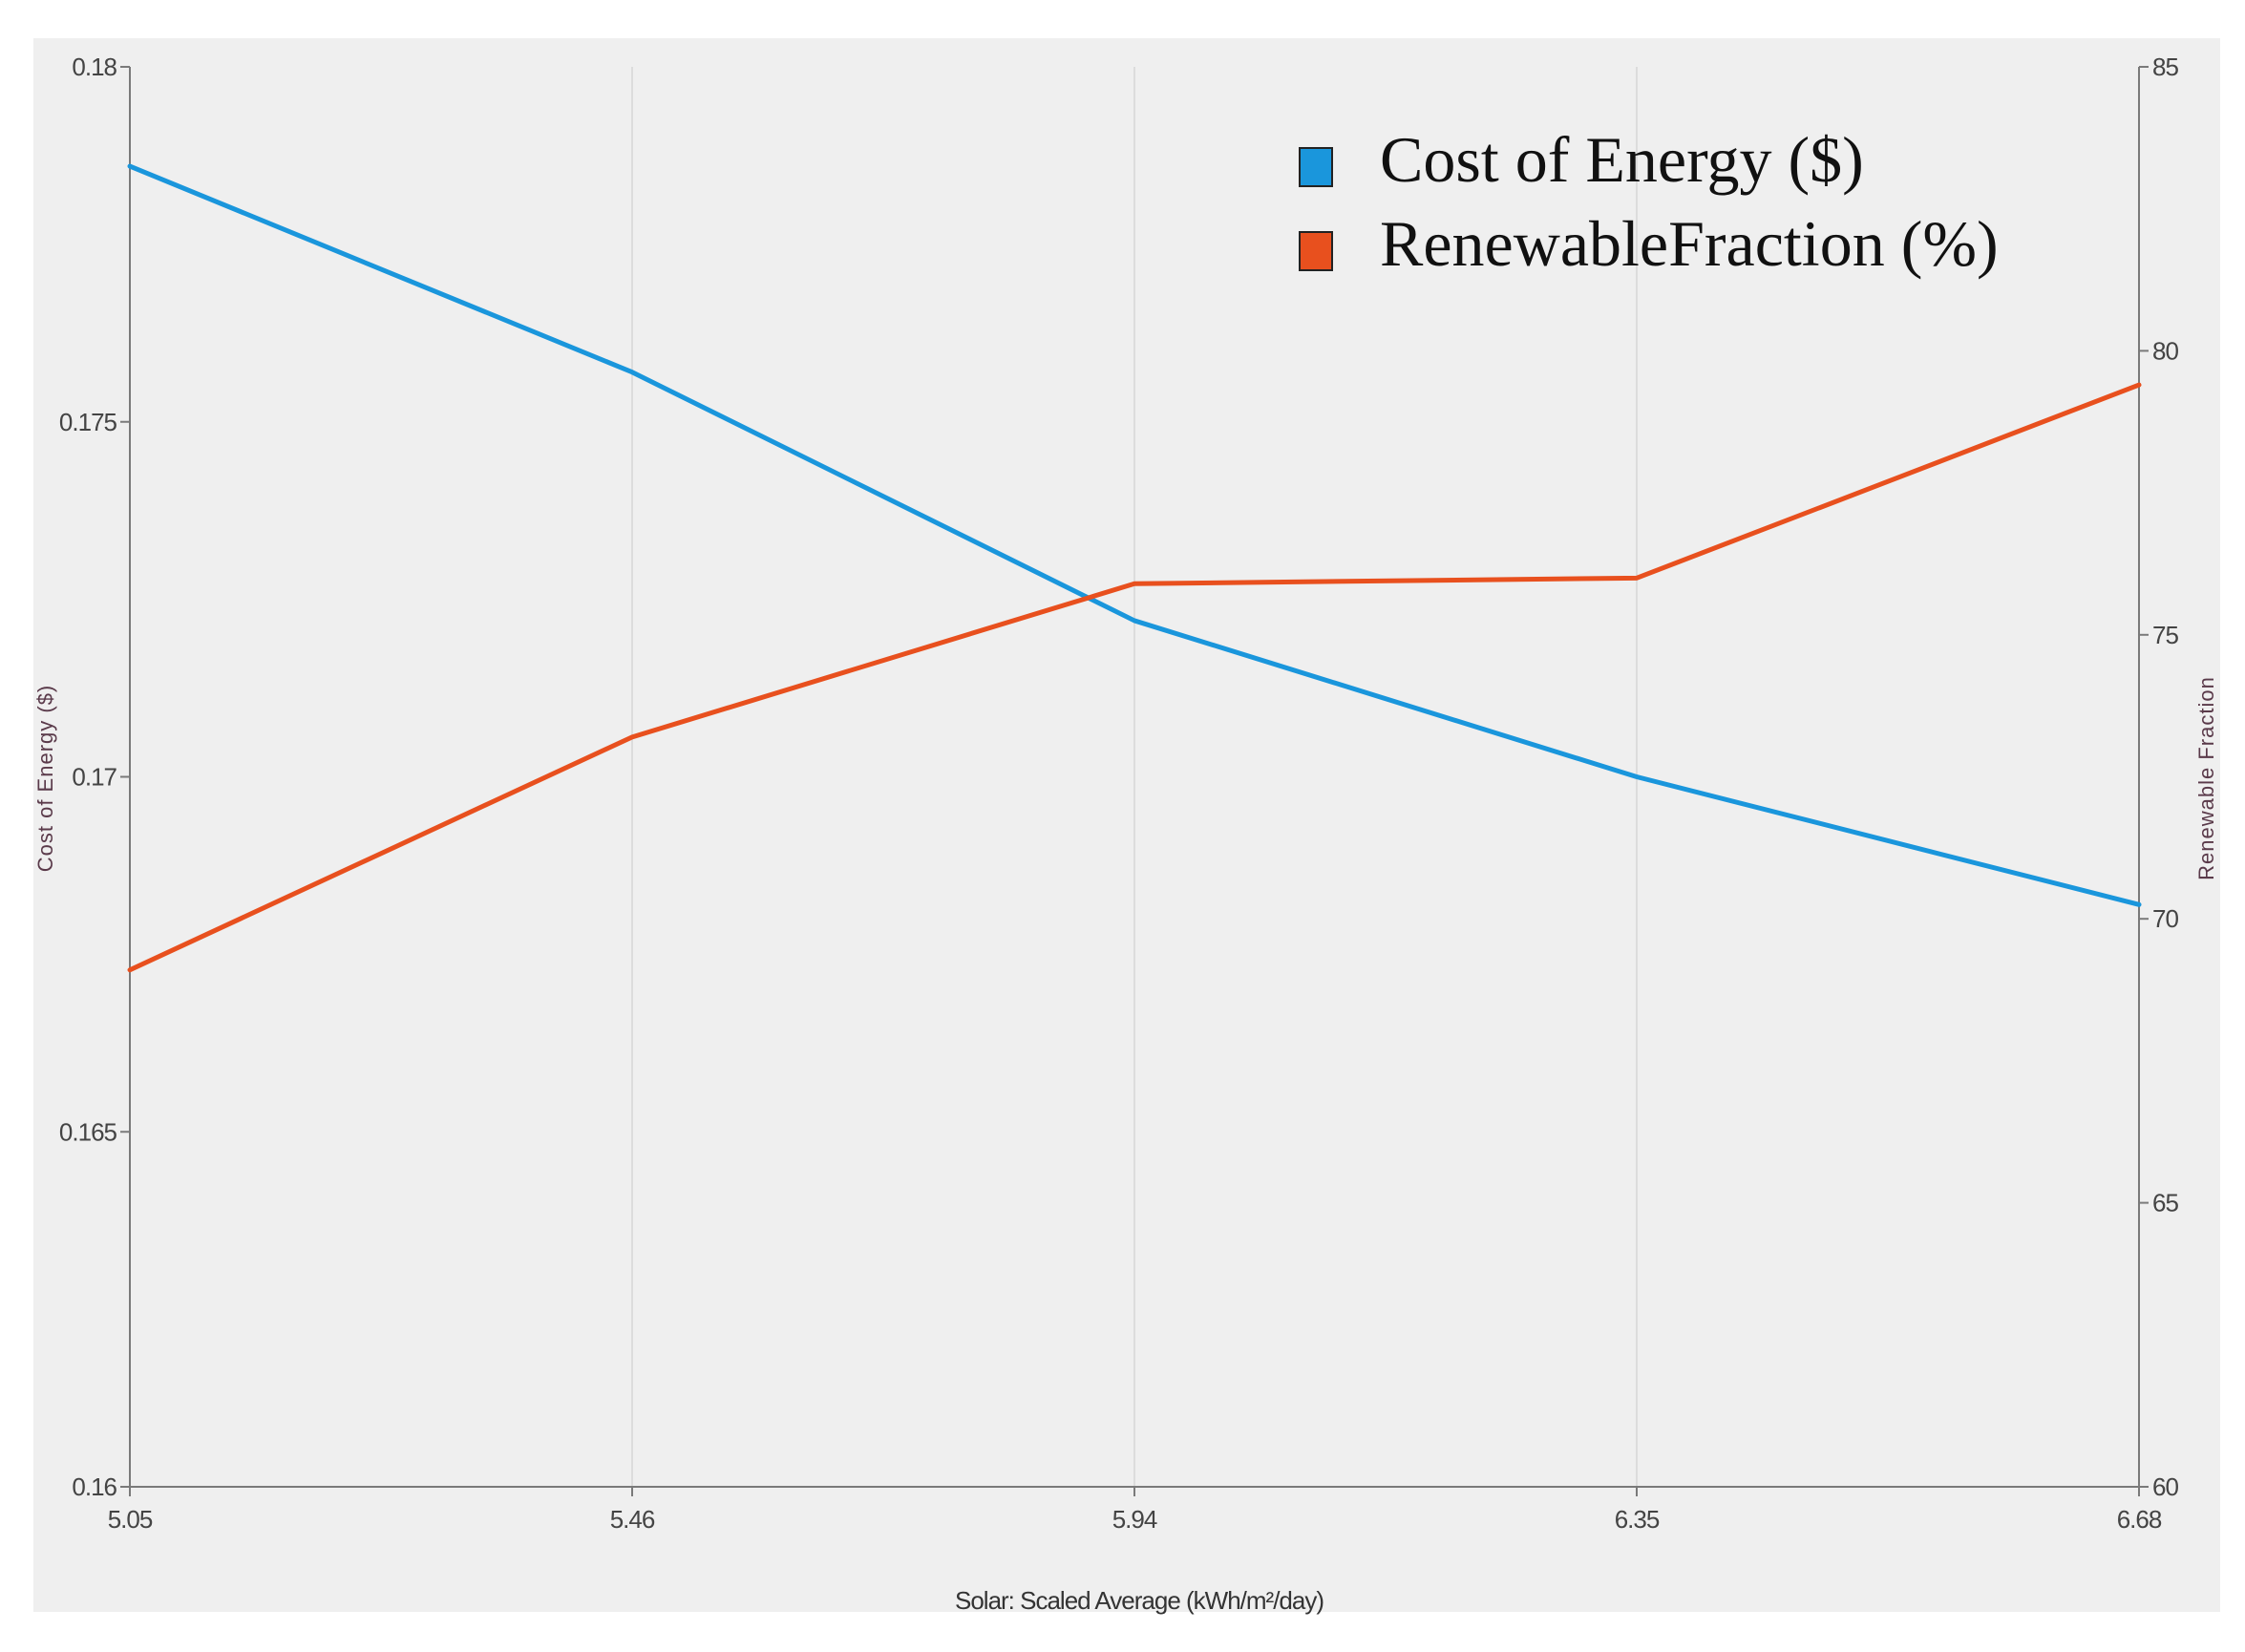 This screenshot has width=2245, height=1652. I want to click on left-y-tick-label: 0.17, so click(94, 777).